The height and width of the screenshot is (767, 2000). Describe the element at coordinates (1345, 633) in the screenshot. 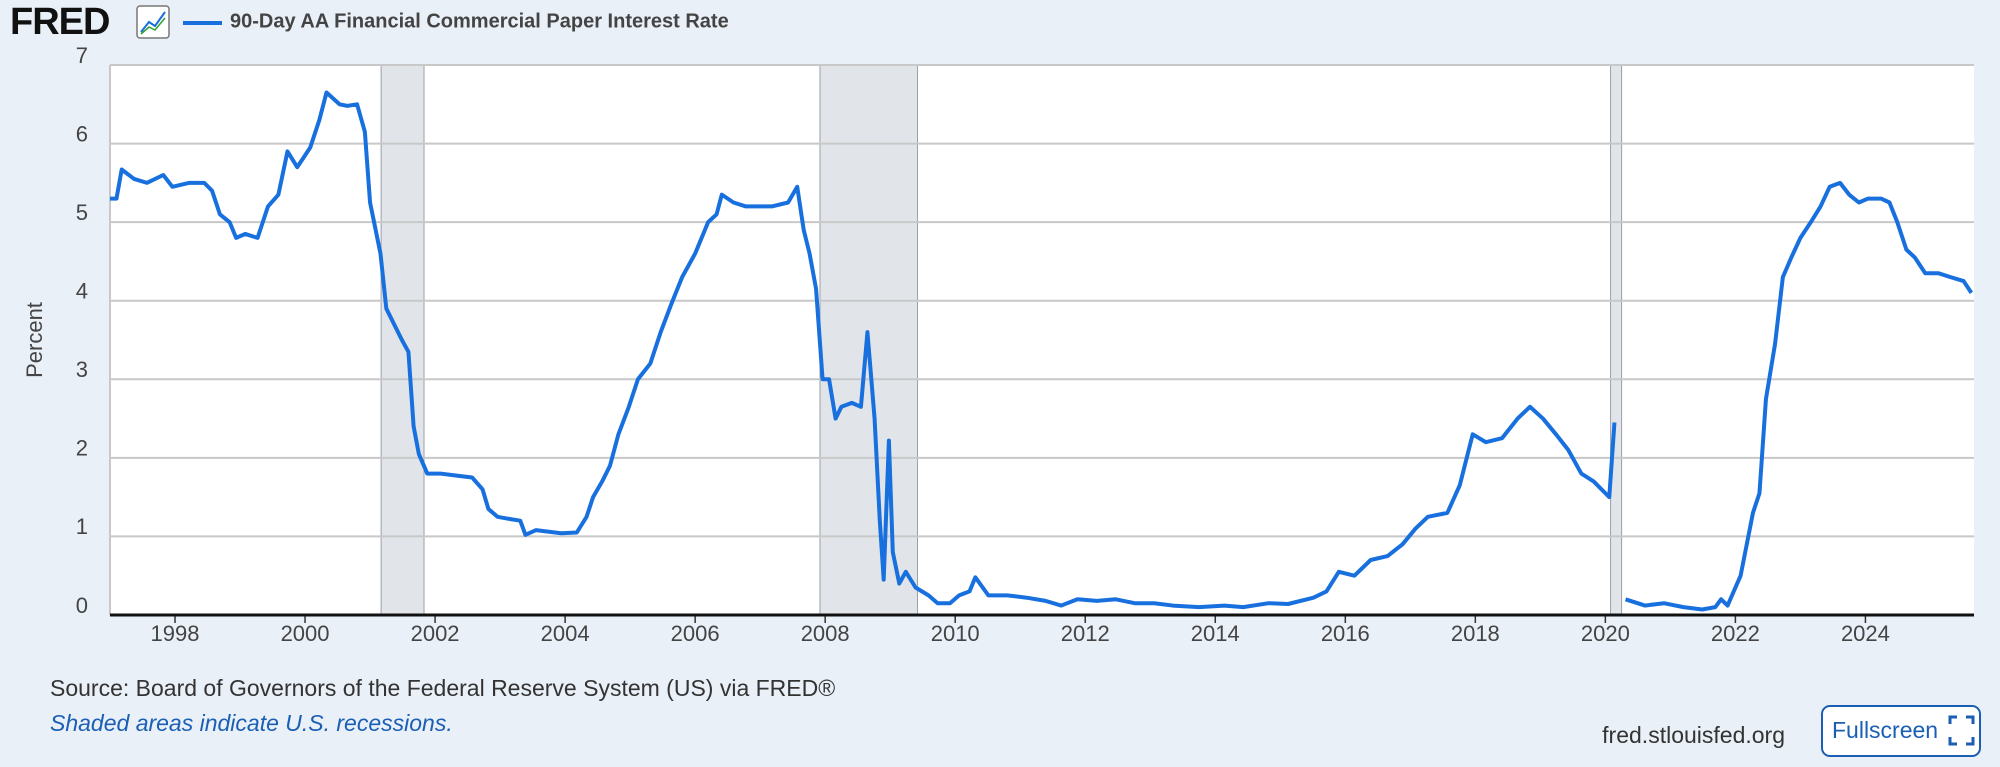

I see `x-tick-label: 2016` at that location.